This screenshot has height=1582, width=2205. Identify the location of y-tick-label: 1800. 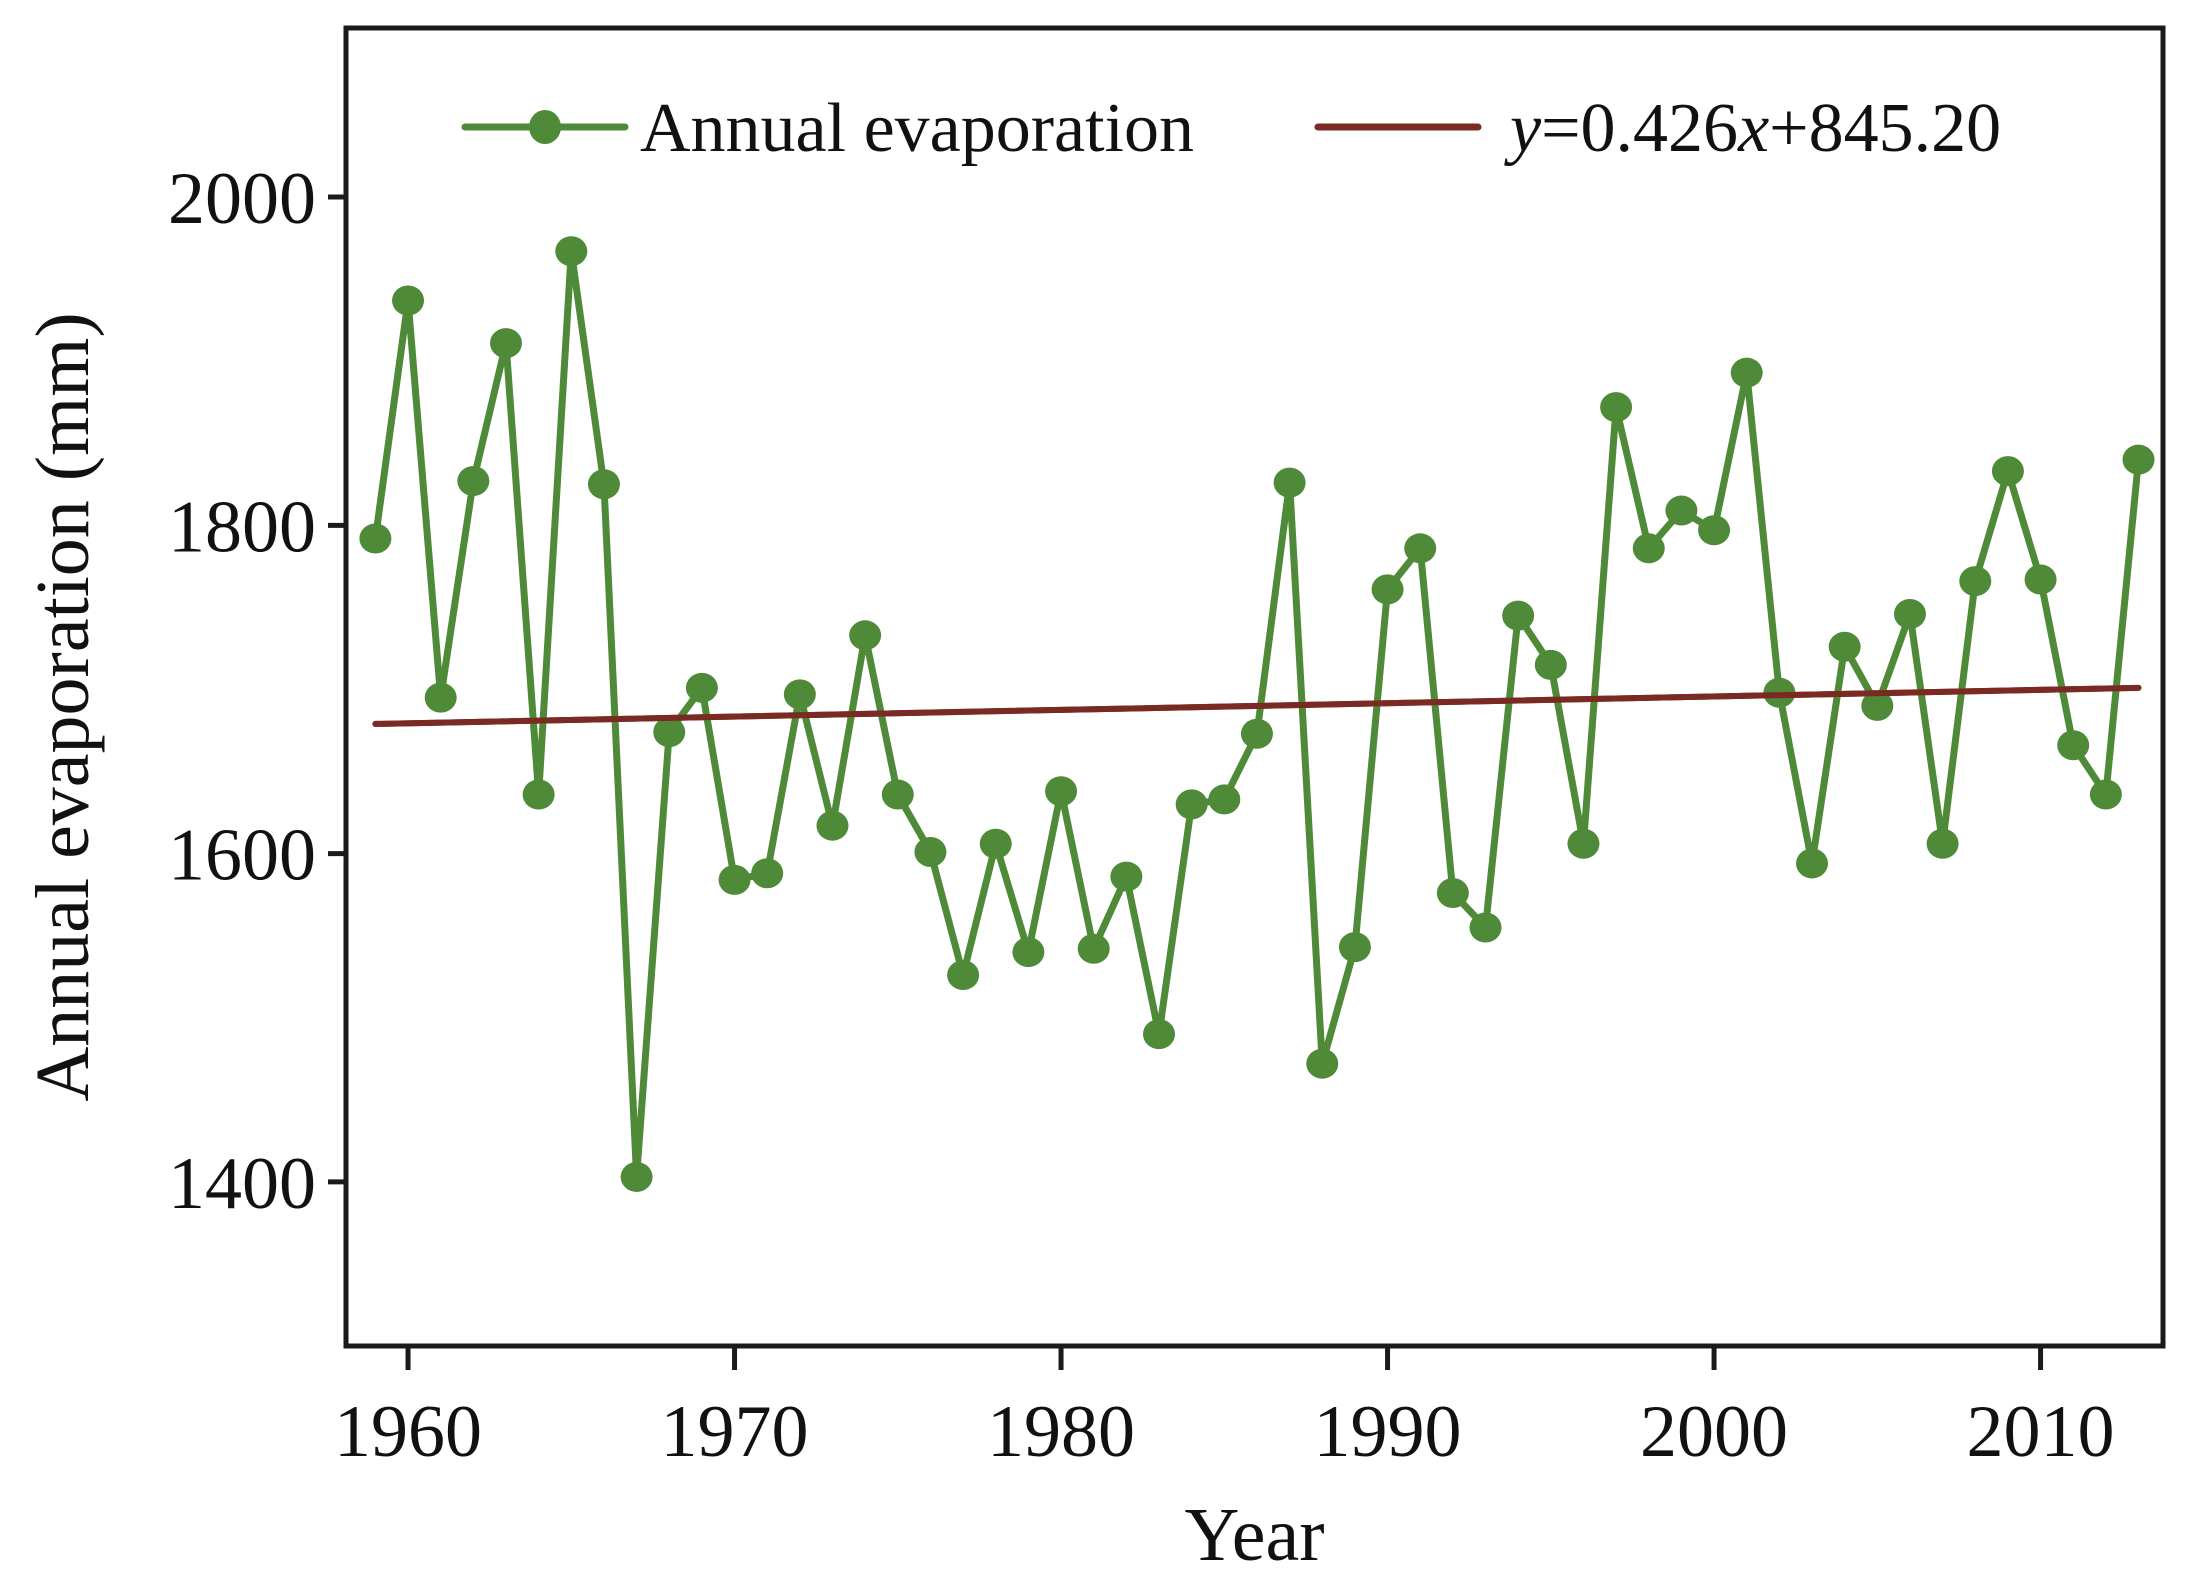
(242, 527).